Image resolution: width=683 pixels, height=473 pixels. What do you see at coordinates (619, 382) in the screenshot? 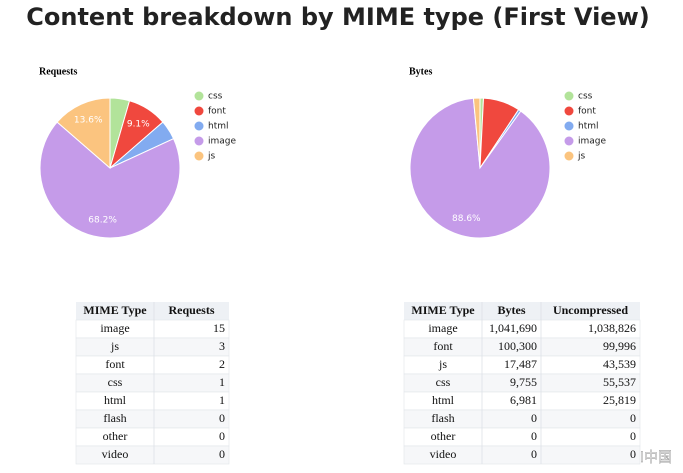
I see `table-cell: 55,537` at bounding box center [619, 382].